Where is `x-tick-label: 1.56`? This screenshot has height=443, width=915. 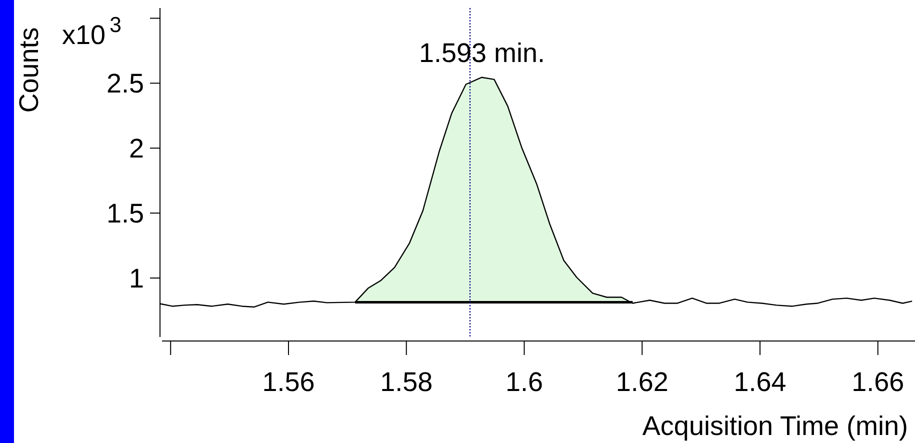
x-tick-label: 1.56 is located at coordinates (288, 382).